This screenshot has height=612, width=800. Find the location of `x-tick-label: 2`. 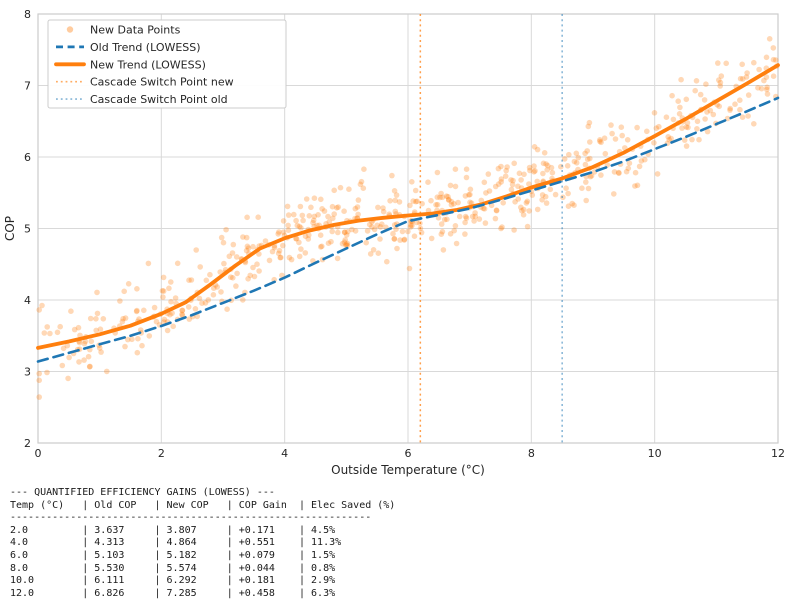

x-tick-label: 2 is located at coordinates (161, 453).